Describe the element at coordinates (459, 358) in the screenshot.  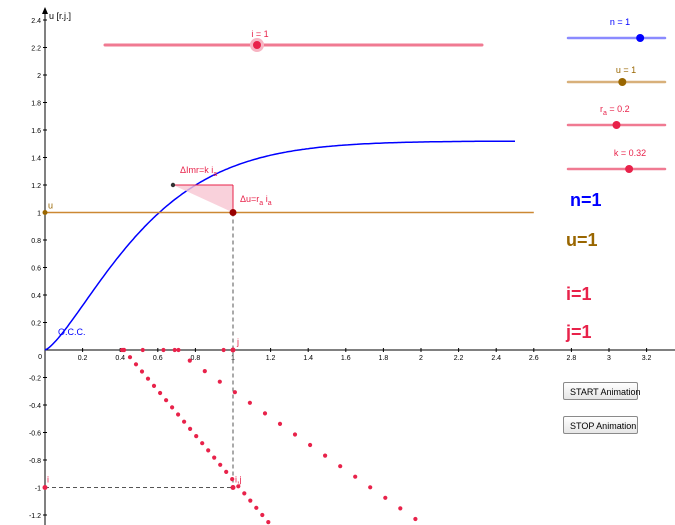
I see `x-tick-label: 2.2` at that location.